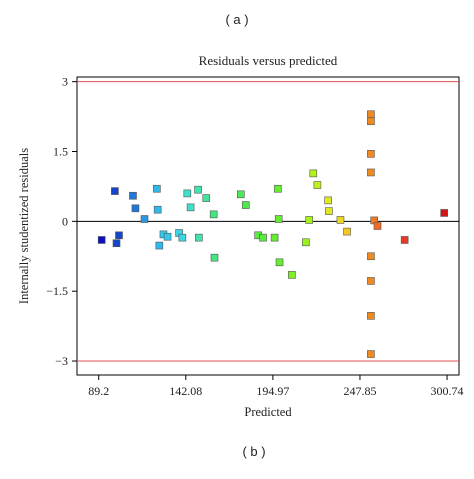 Image resolution: width=474 pixels, height=479 pixels. I want to click on x-tick-label-4: 300.74, so click(447, 391).